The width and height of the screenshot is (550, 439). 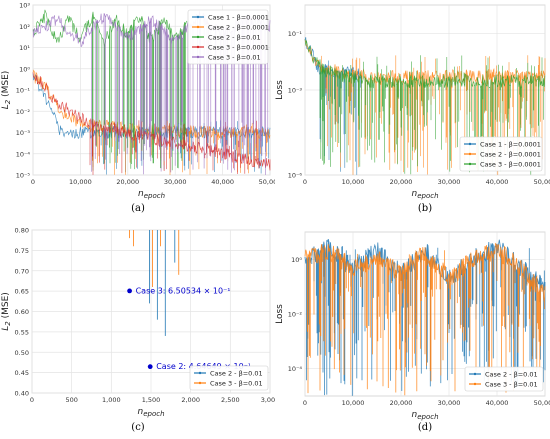 What do you see at coordinates (295, 176) in the screenshot?
I see `y-tick-label: 10⁻⁶` at bounding box center [295, 176].